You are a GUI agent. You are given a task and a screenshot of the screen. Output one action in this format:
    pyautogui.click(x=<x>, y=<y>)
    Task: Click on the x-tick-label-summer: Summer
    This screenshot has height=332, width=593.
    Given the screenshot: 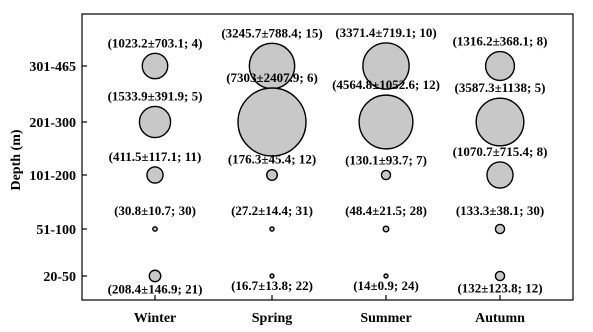 What is the action you would take?
    pyautogui.click(x=385, y=318)
    